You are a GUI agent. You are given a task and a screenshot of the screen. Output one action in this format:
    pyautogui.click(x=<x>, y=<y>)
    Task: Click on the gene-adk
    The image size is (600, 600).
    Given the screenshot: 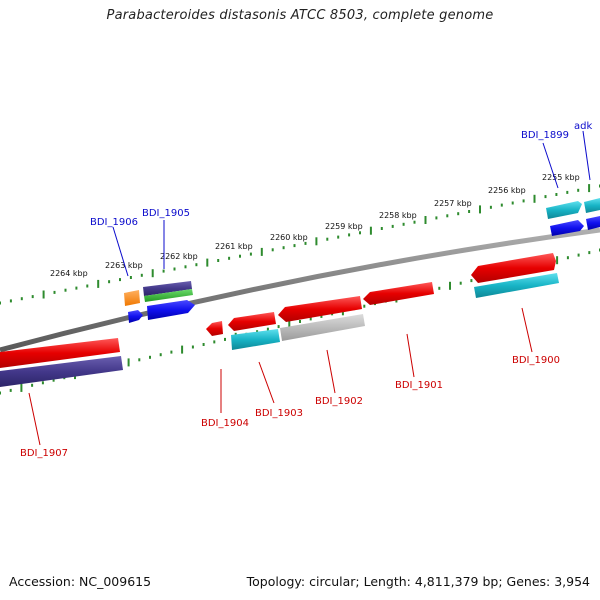 What is the action you would take?
    pyautogui.click(x=592, y=214)
    